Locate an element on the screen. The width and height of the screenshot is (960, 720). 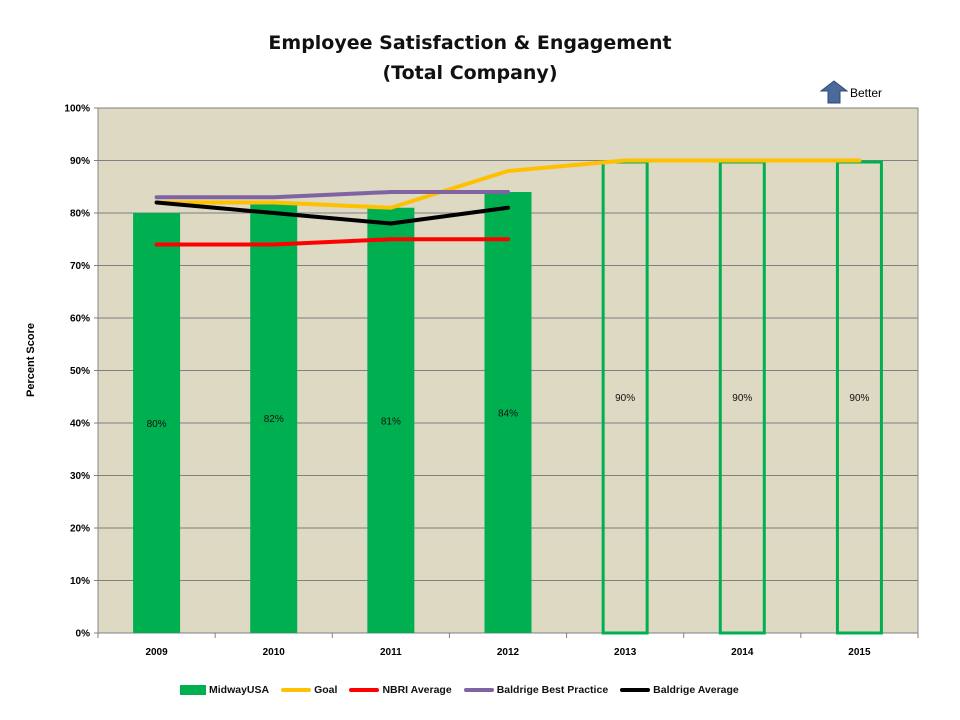
legend-item: MidwayUSA is located at coordinates (224, 690).